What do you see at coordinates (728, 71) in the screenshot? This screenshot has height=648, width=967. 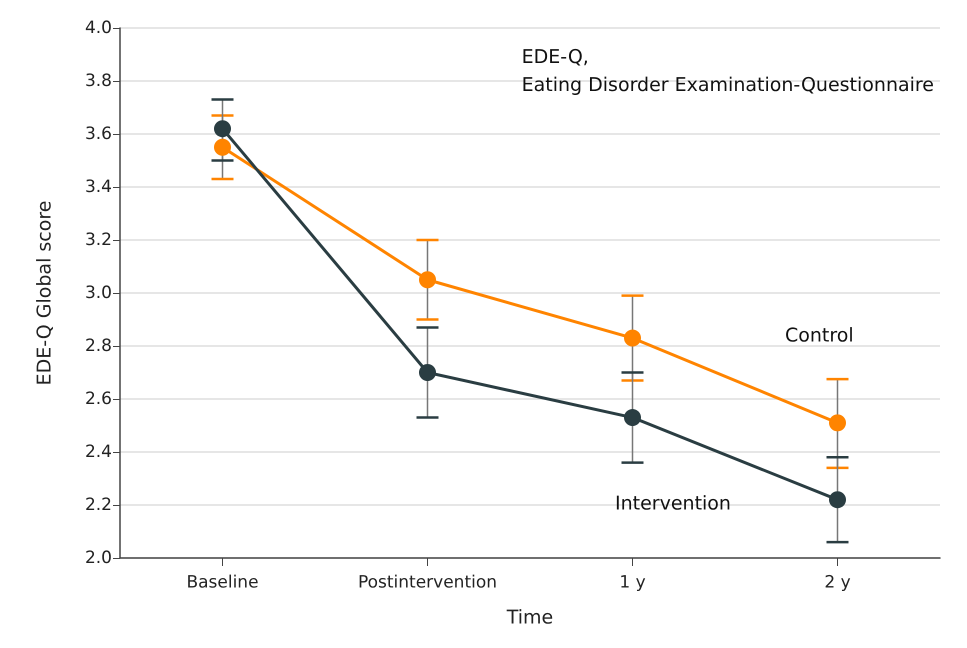 I see `annotation: EDE-Q, Eating Disorder Examination-Questionnaire` at bounding box center [728, 71].